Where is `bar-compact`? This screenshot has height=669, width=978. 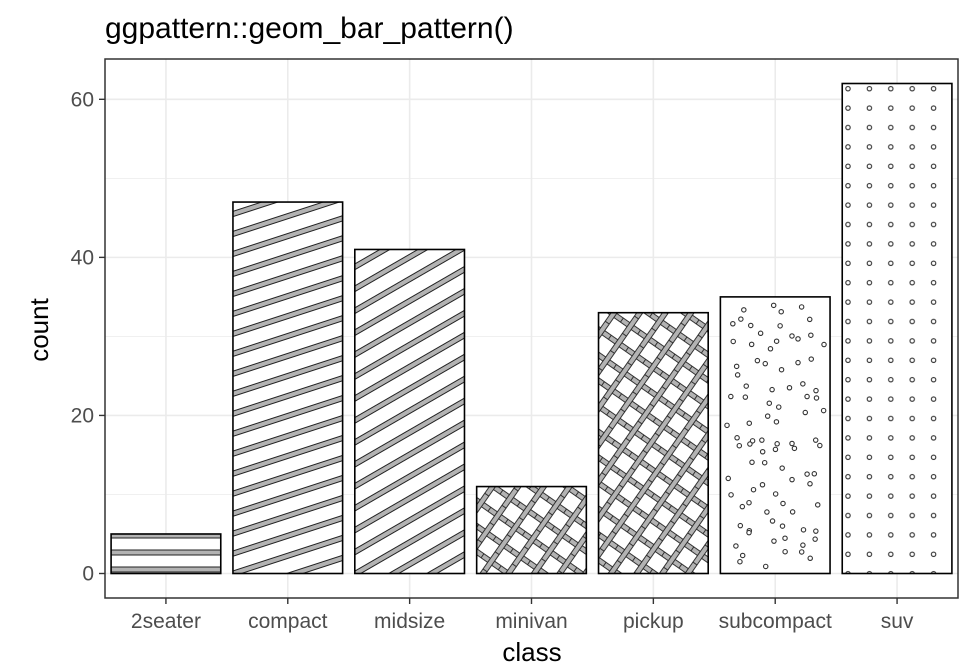
bar-compact is located at coordinates (288, 388).